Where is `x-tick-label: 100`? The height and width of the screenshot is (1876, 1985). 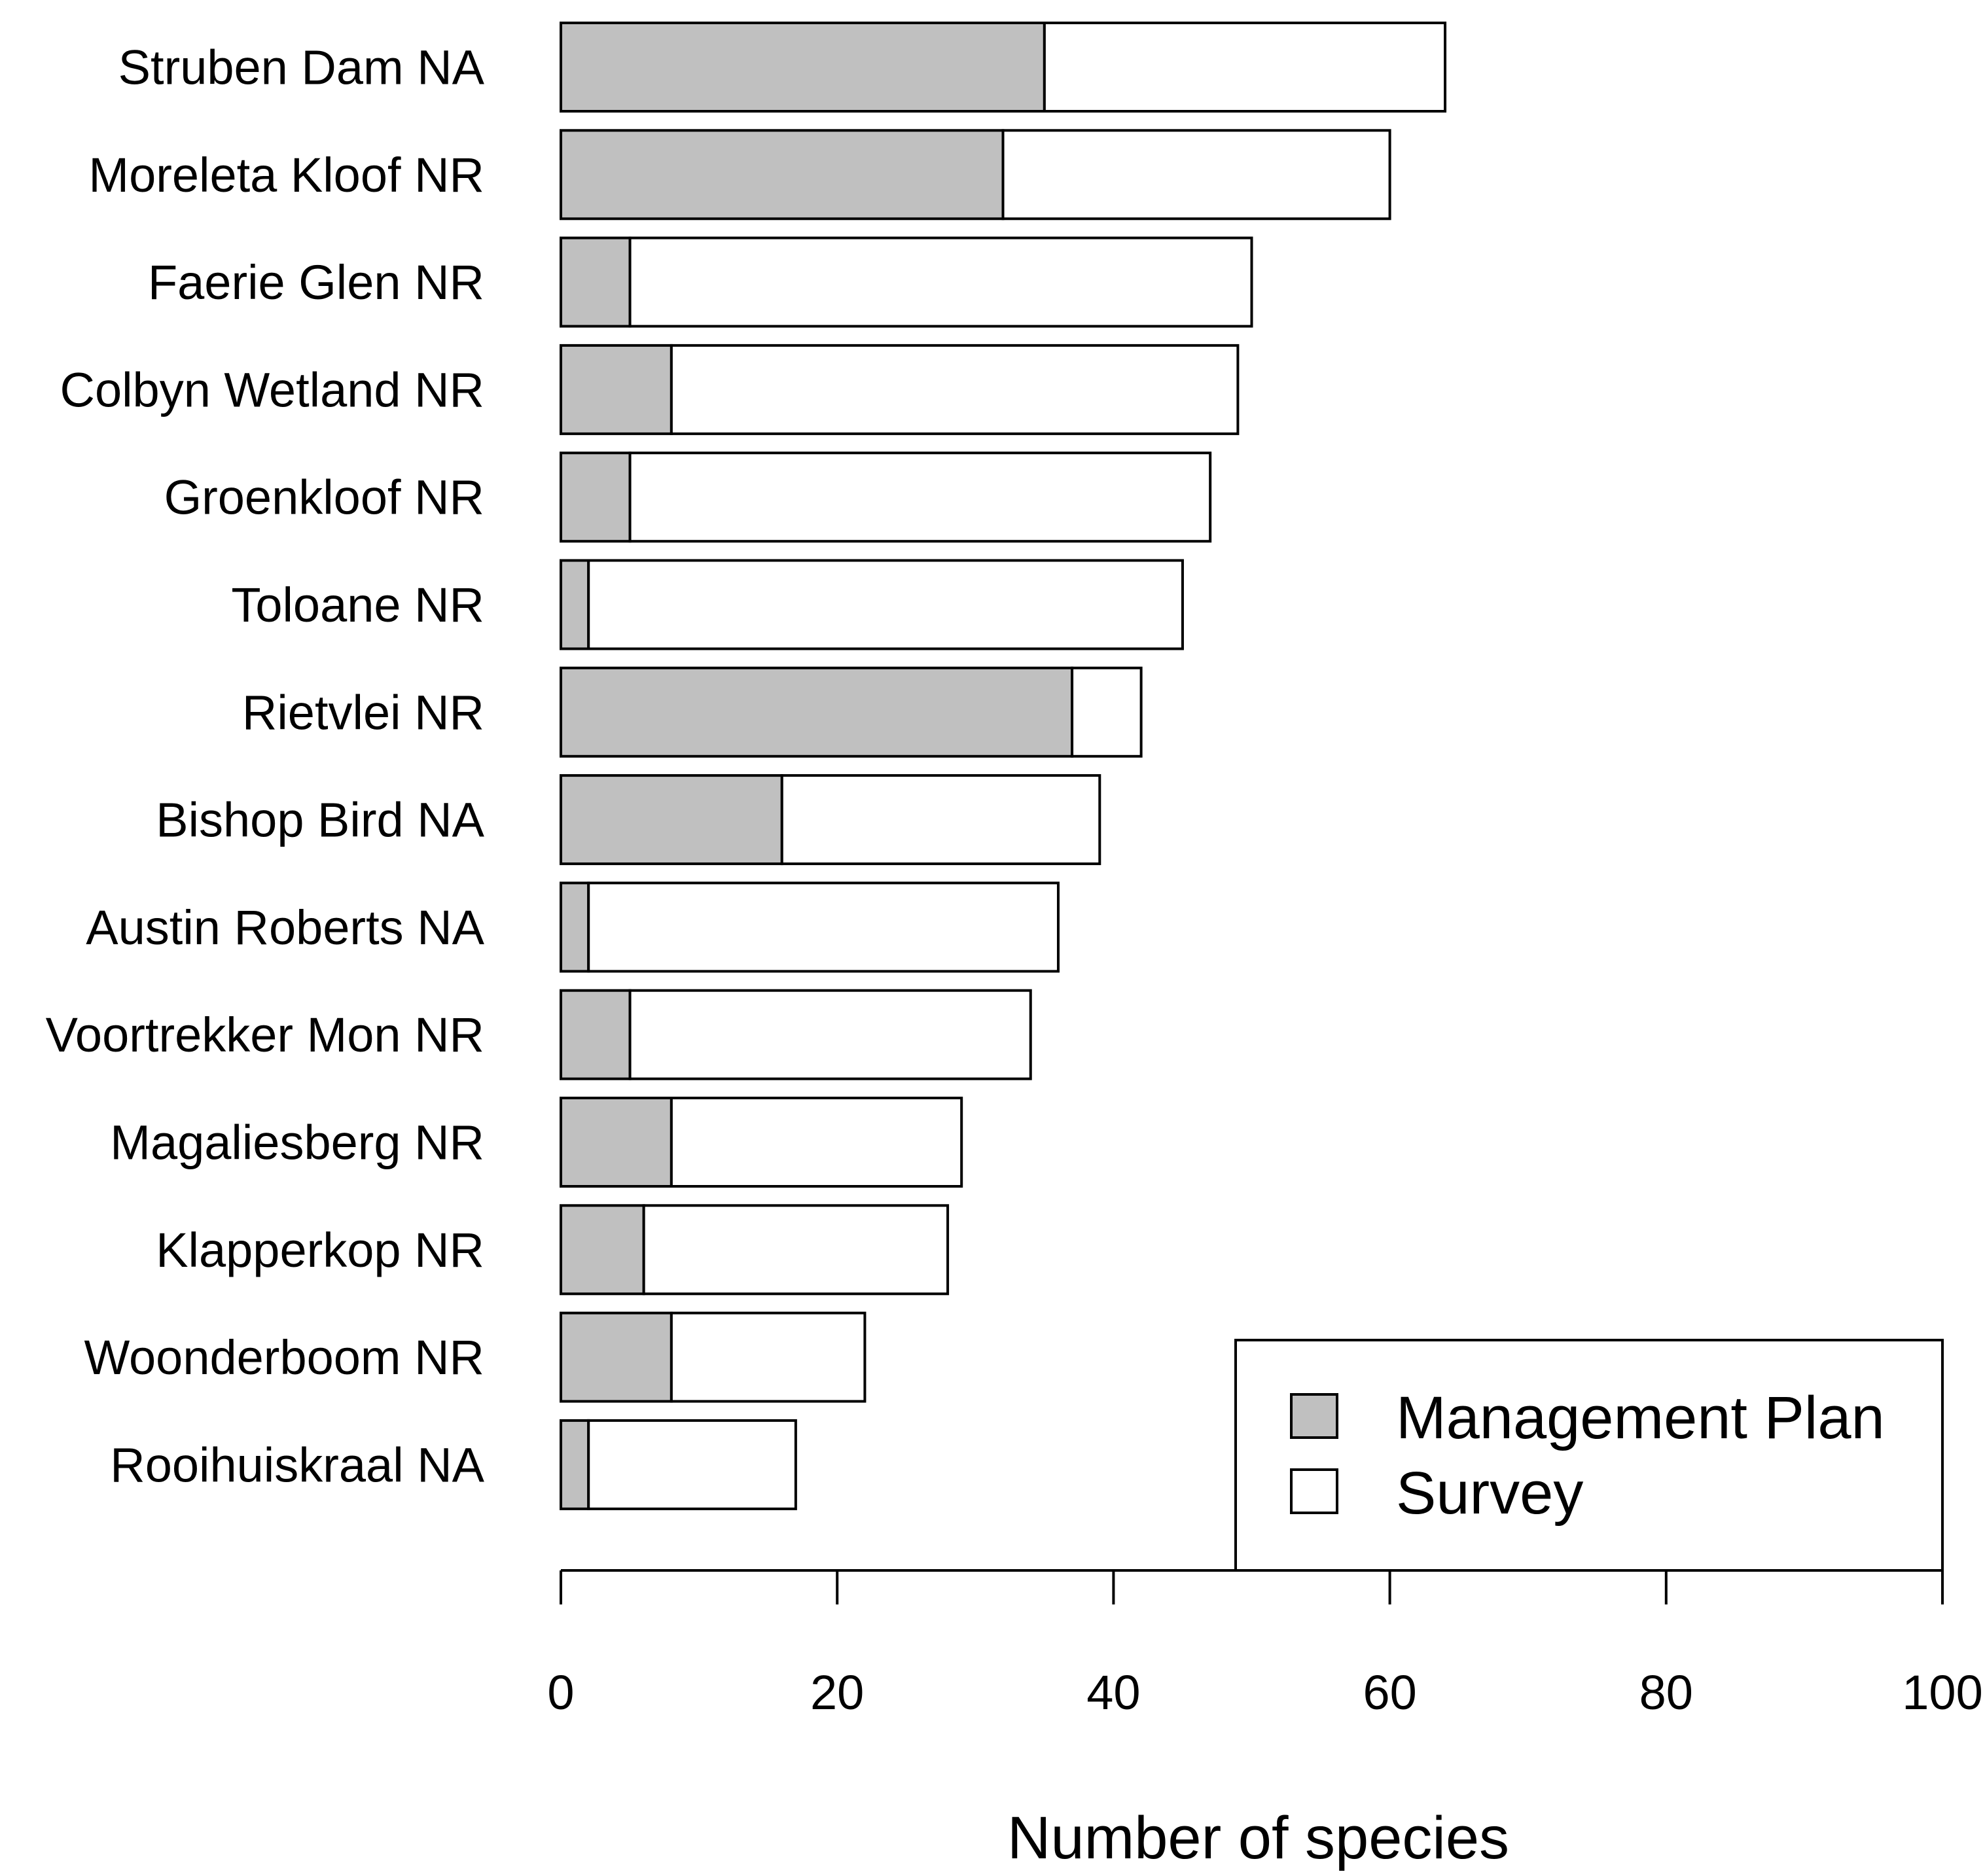
x-tick-label: 100 is located at coordinates (1942, 1692).